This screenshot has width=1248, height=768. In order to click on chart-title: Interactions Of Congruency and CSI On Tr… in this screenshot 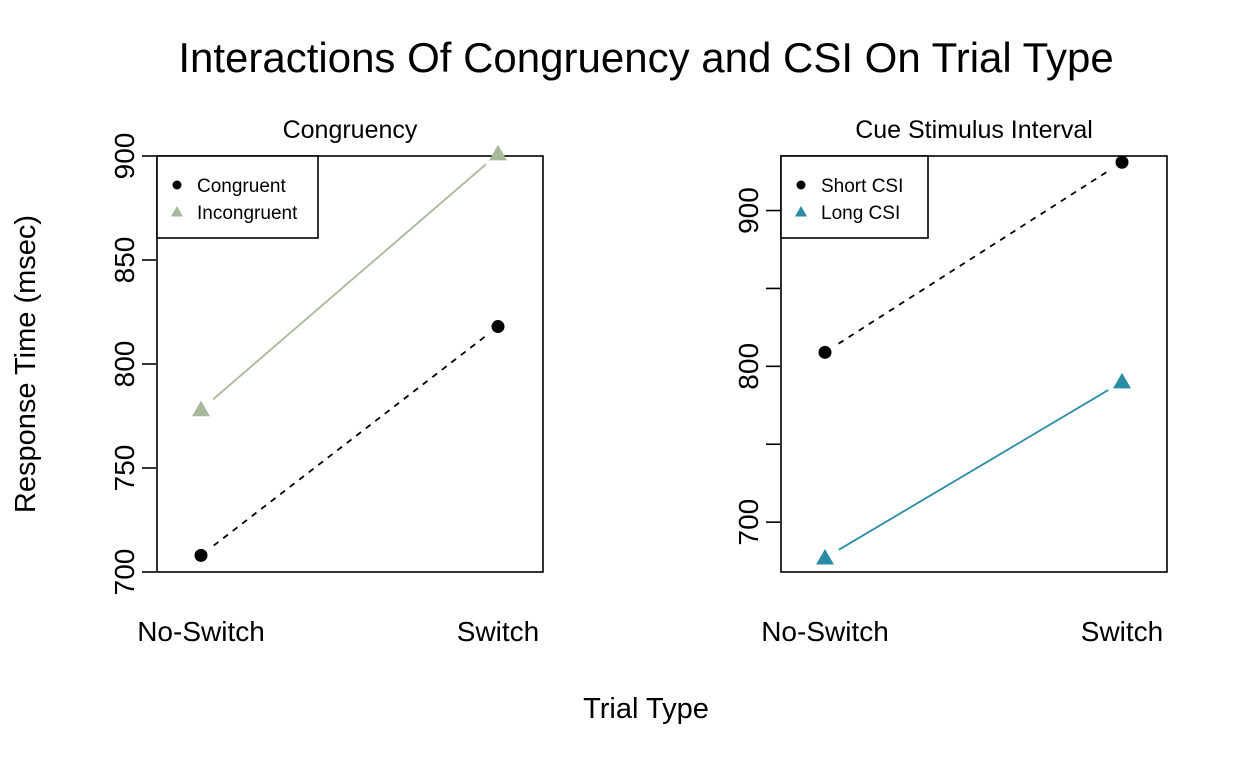, I will do `click(645, 57)`.